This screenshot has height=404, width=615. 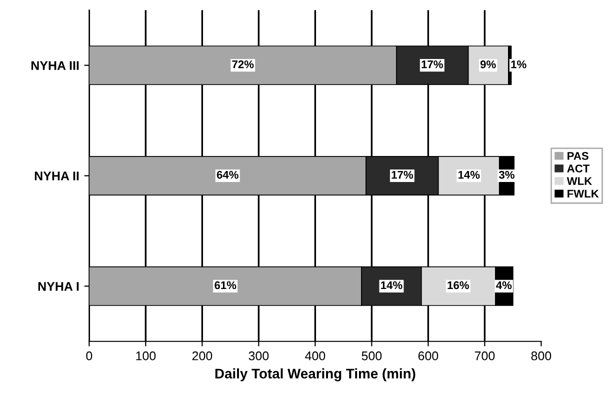 I want to click on annotation: 4%, so click(x=504, y=285).